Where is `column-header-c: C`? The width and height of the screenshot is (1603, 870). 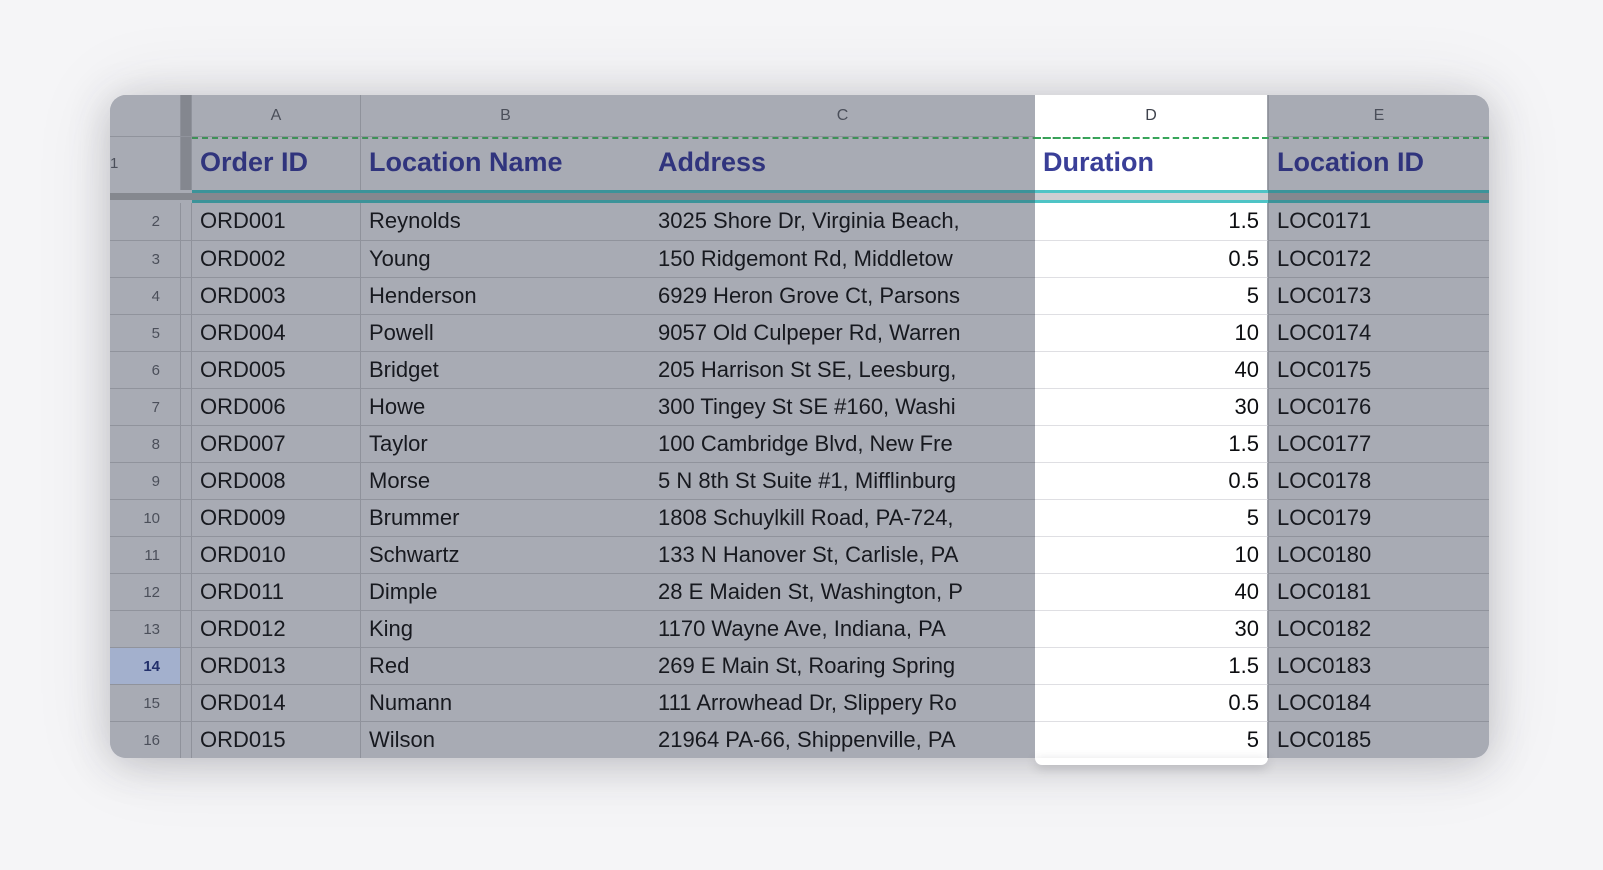
column-header-c: C is located at coordinates (842, 116).